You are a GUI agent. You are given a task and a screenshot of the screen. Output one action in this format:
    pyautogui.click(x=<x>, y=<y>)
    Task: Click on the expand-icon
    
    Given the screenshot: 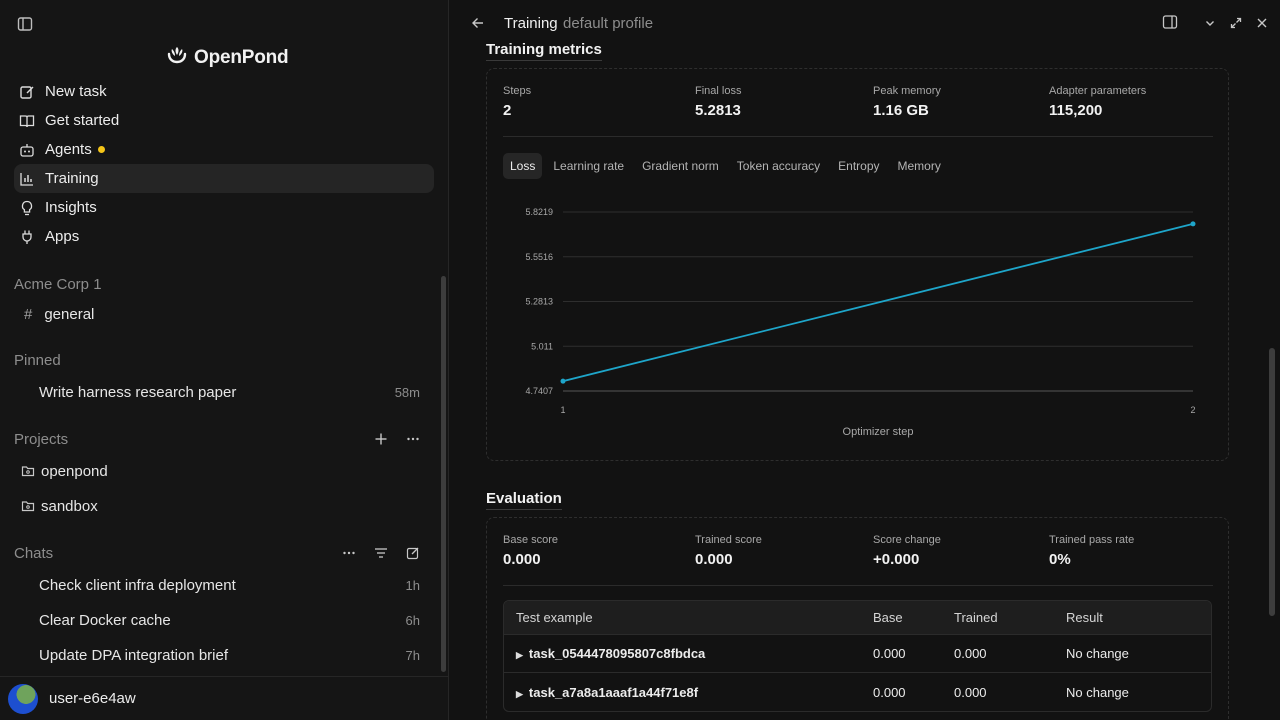 What is the action you would take?
    pyautogui.click(x=1236, y=25)
    